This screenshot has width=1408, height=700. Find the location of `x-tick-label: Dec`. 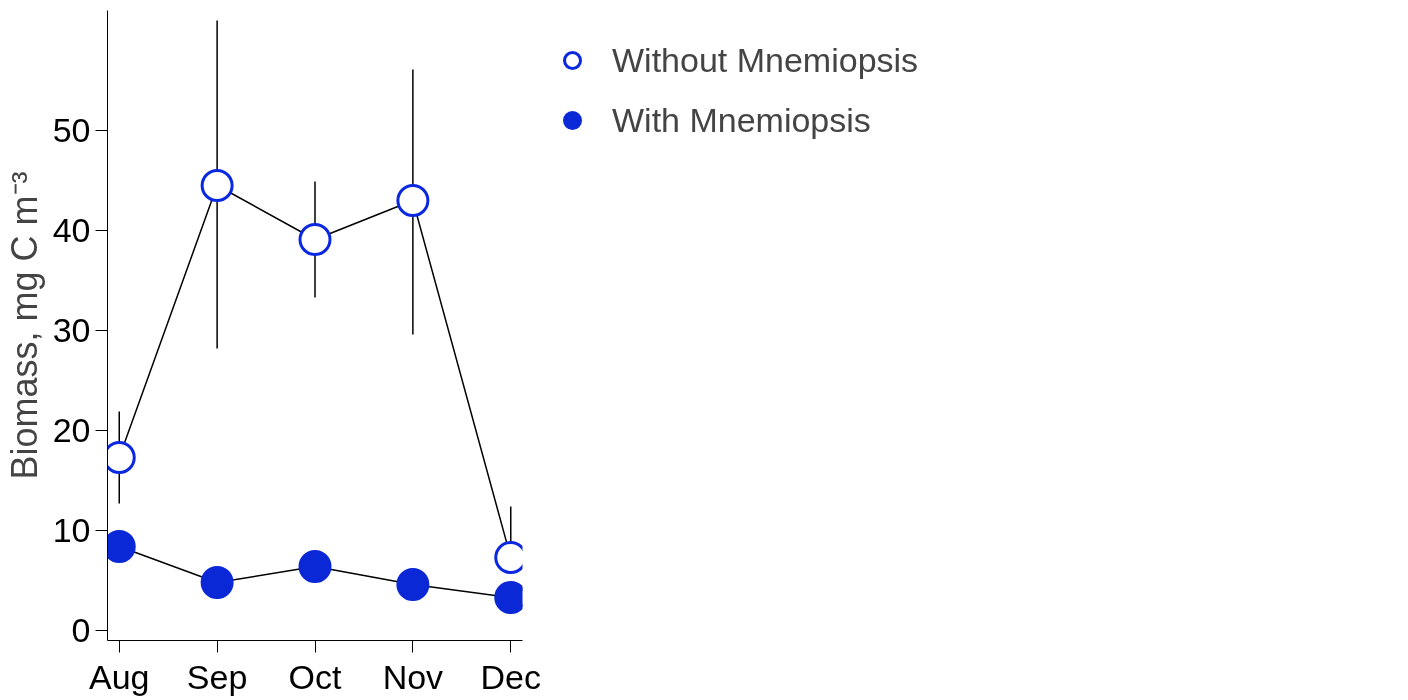

x-tick-label: Dec is located at coordinates (510, 676).